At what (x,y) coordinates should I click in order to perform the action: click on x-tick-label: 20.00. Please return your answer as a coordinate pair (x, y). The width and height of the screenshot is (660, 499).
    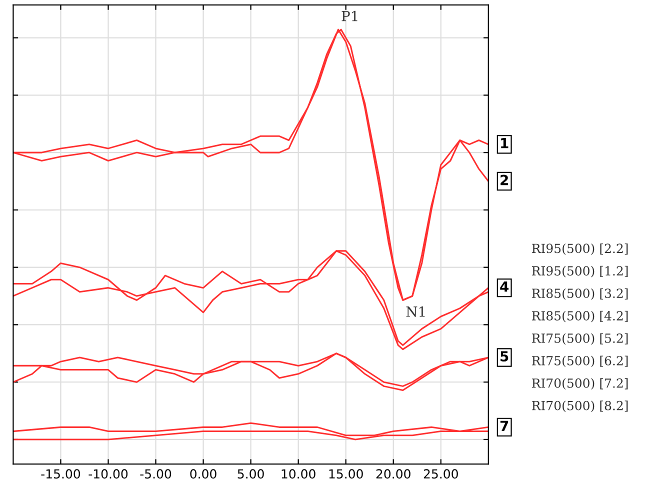
    Looking at the image, I should click on (393, 474).